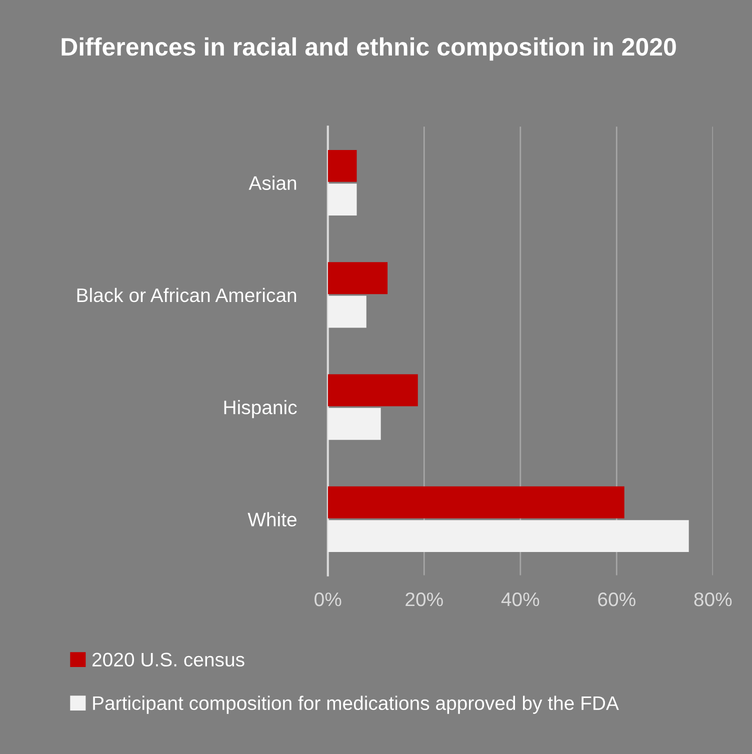  Describe the element at coordinates (520, 599) in the screenshot. I see `x-tick-label: 40%` at that location.